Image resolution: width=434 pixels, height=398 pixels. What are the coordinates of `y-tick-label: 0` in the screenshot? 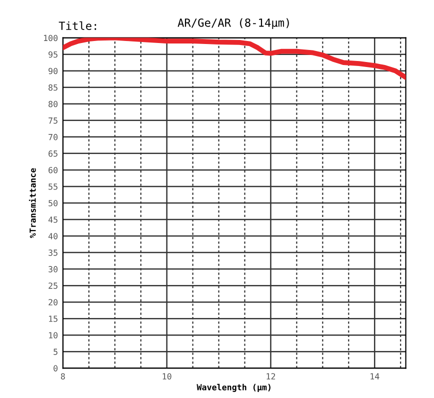 It's located at (56, 368).